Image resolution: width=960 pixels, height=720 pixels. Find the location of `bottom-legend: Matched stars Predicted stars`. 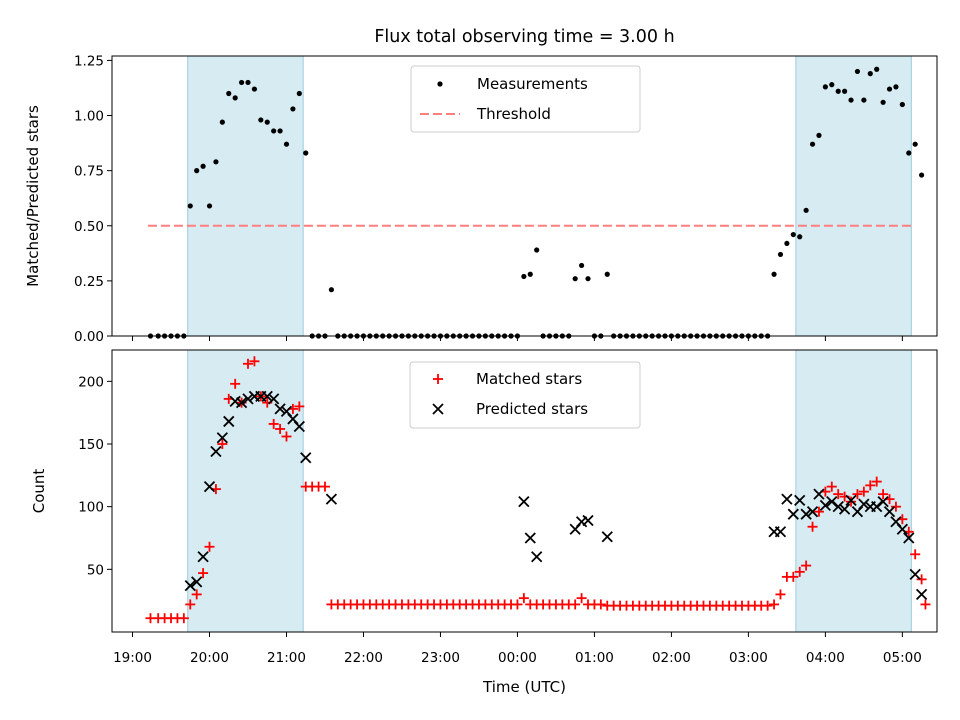

bottom-legend: Matched stars Predicted stars is located at coordinates (525, 395).